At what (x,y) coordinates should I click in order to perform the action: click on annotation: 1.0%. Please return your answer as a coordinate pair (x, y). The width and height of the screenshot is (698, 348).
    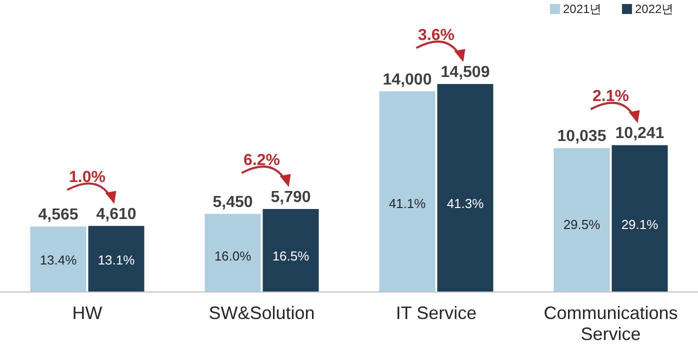
    Looking at the image, I should click on (87, 177).